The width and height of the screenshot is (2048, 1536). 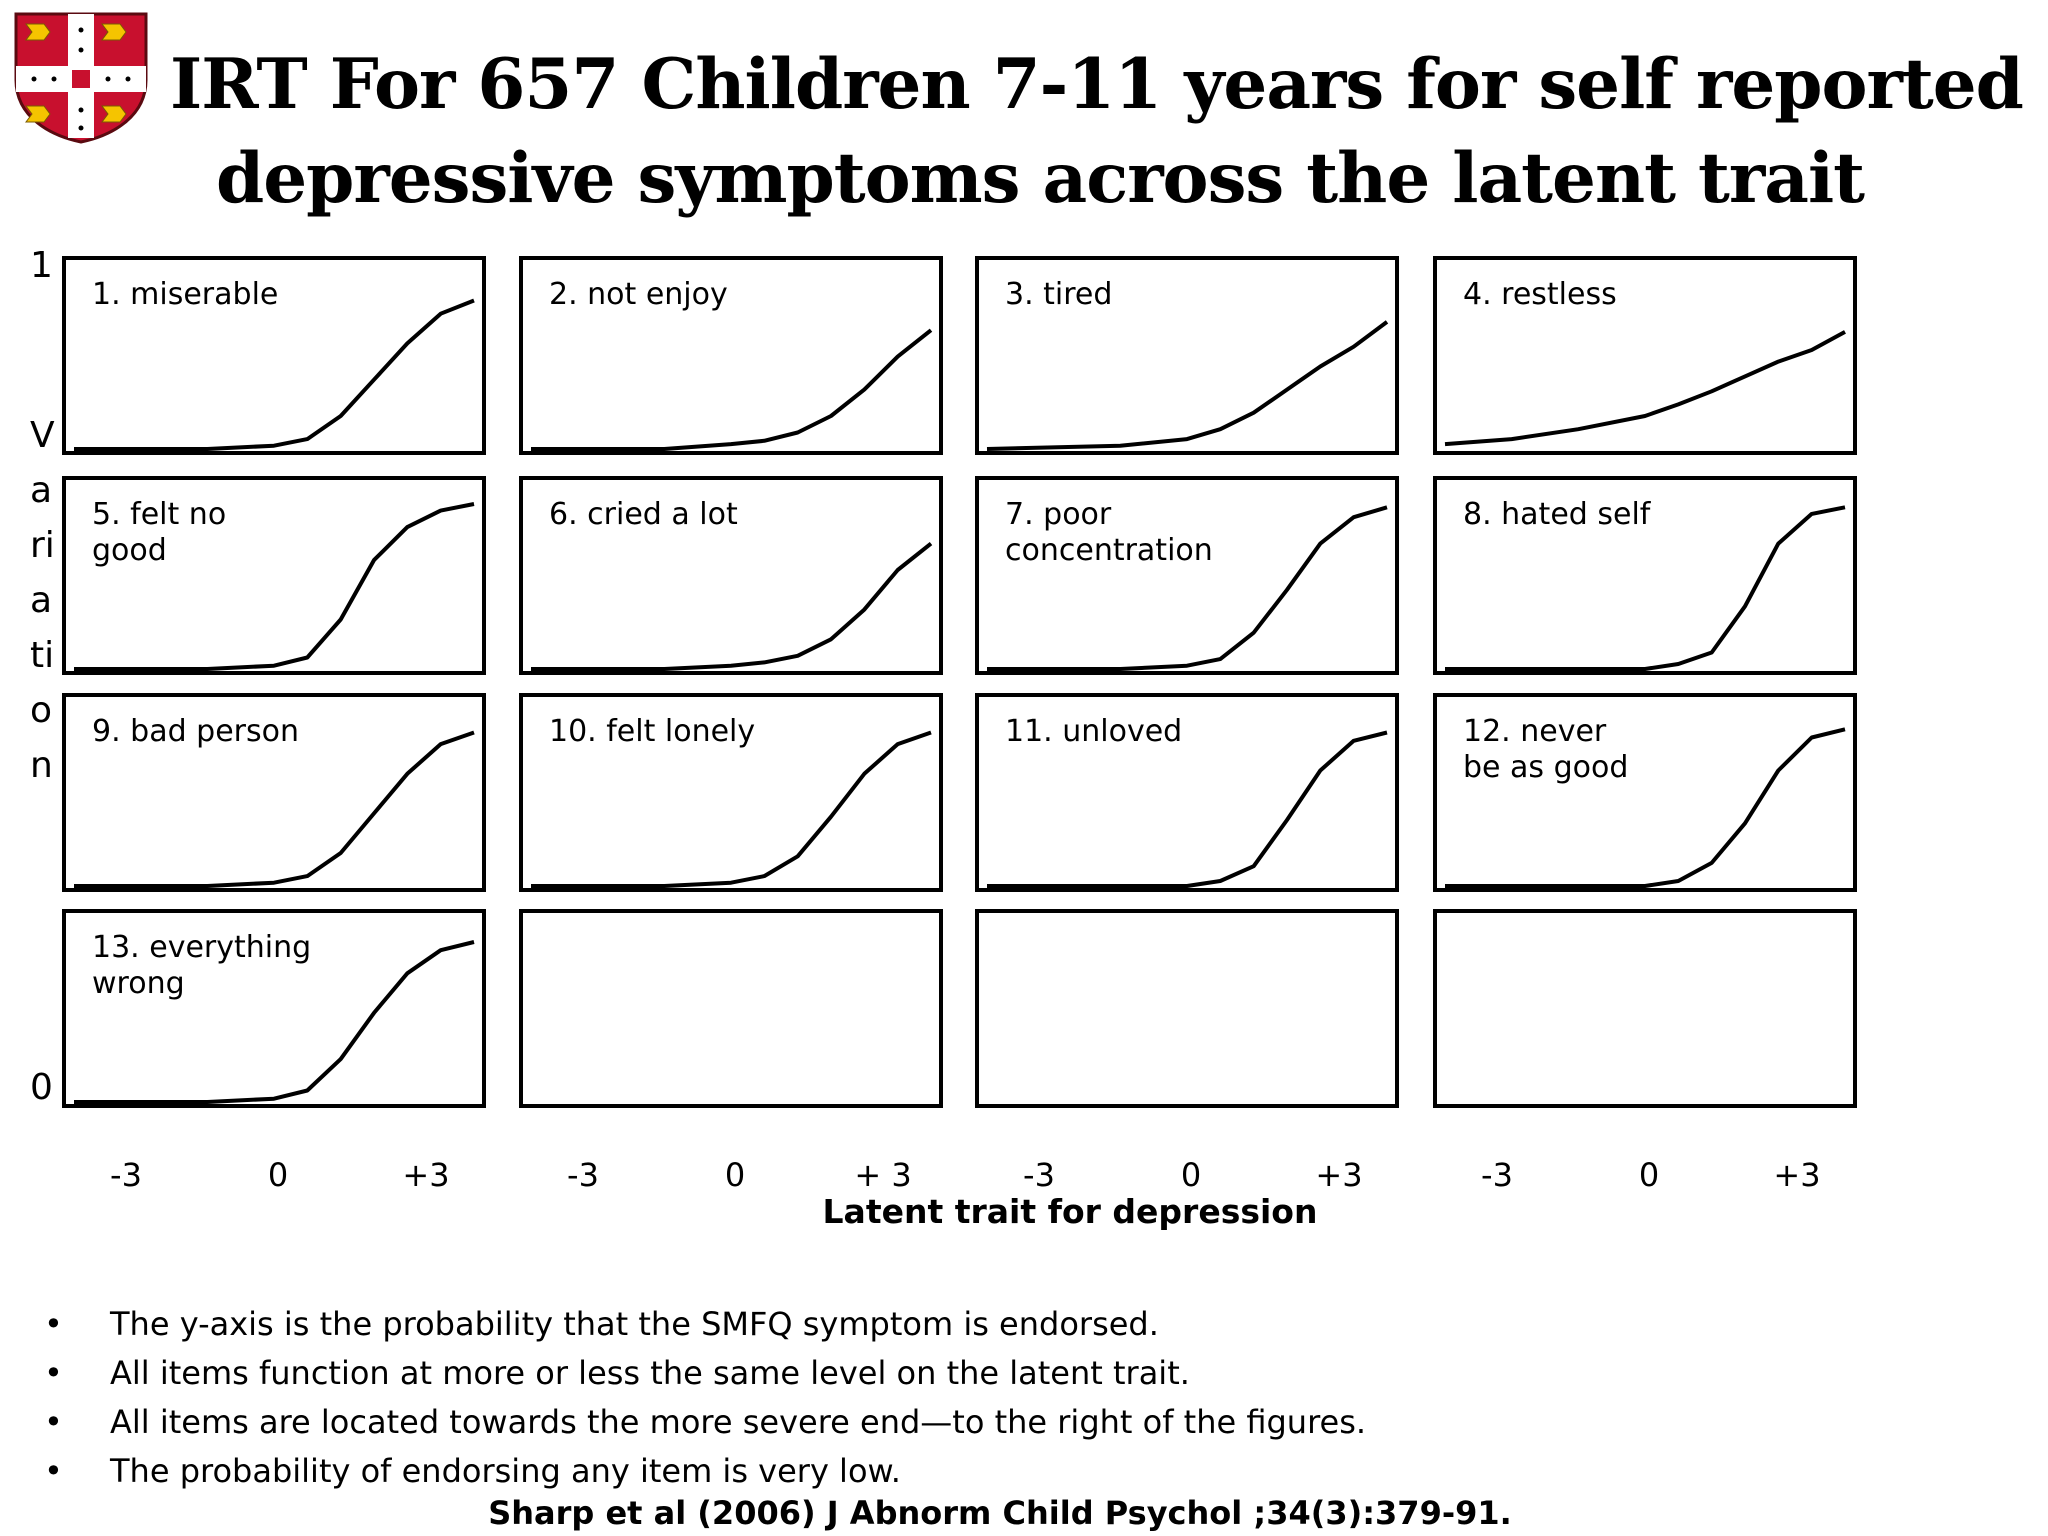 I want to click on panel-label: 9. bad person, so click(x=195, y=731).